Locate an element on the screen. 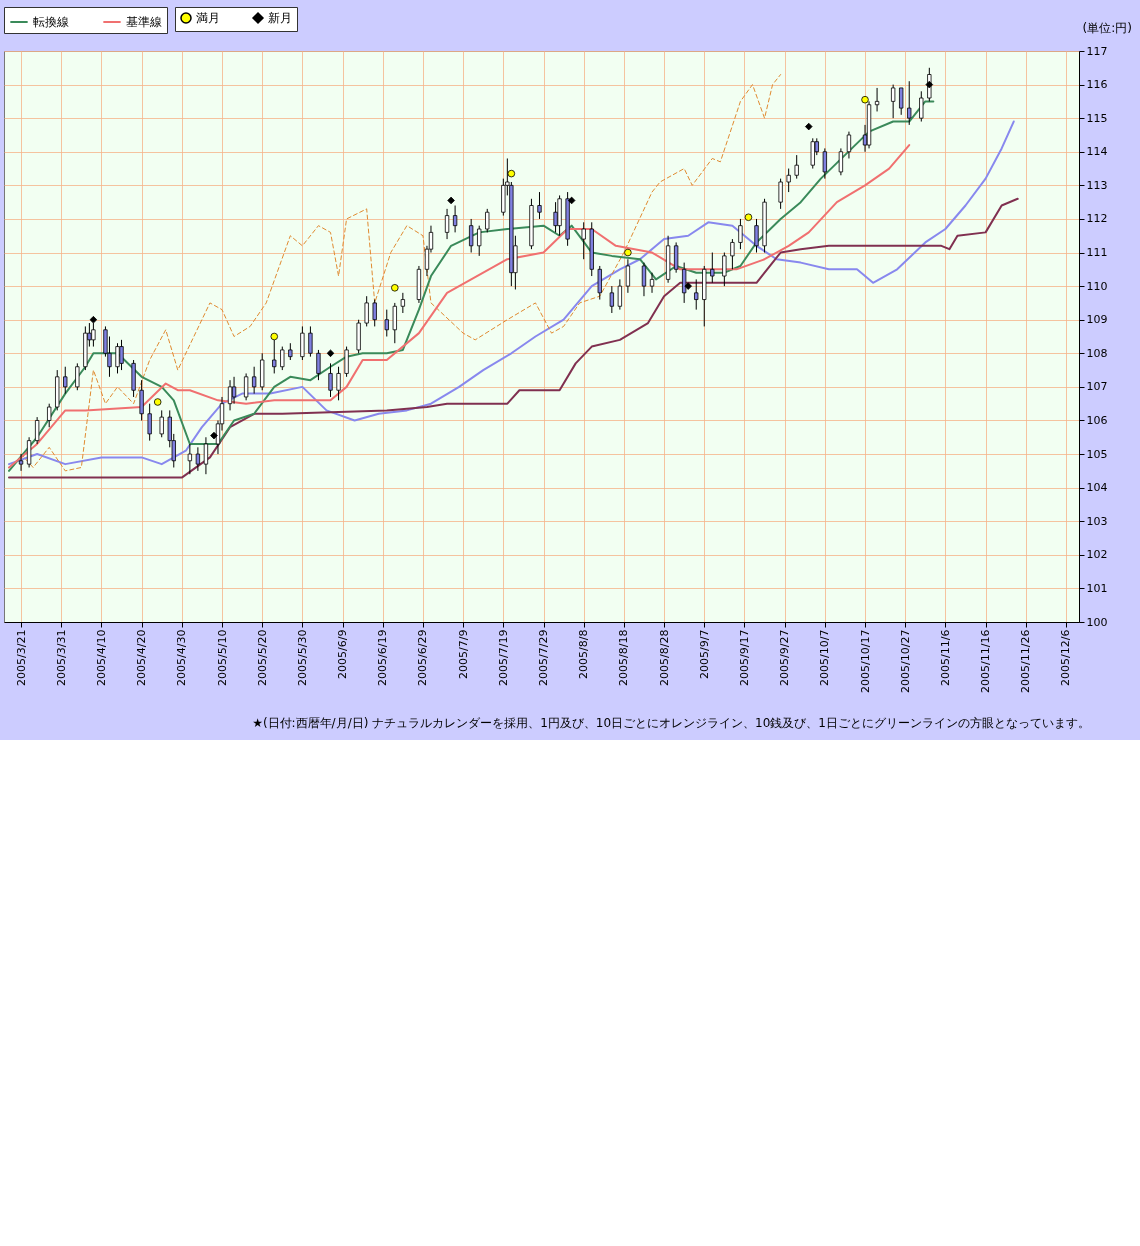 The height and width of the screenshot is (1246, 1140). x-tick-label: 2005/8/28 is located at coordinates (664, 657).